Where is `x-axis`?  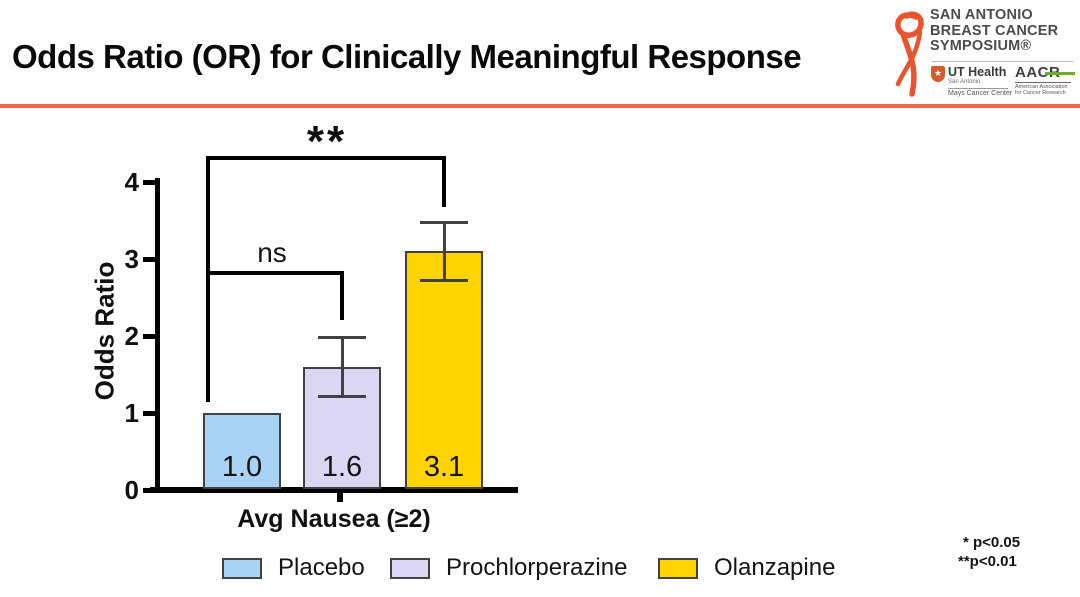
x-axis is located at coordinates (334, 490).